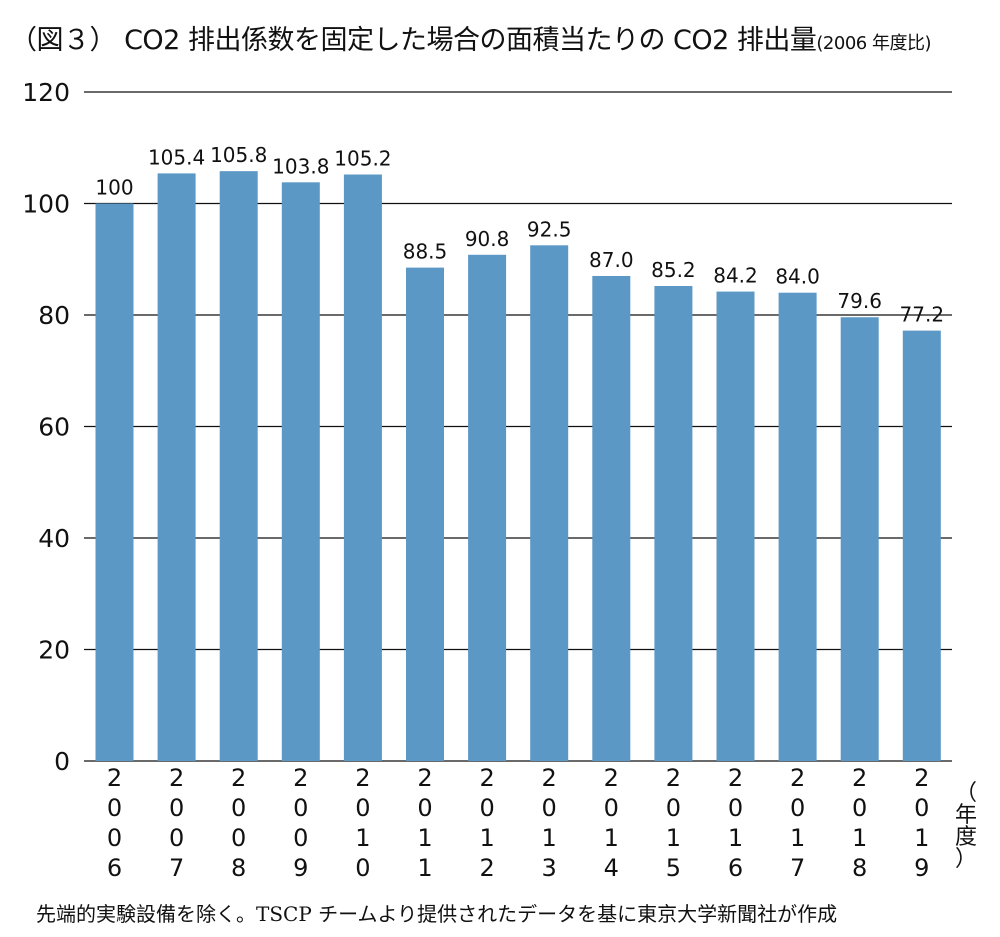  I want to click on bar-2017, so click(797, 526).